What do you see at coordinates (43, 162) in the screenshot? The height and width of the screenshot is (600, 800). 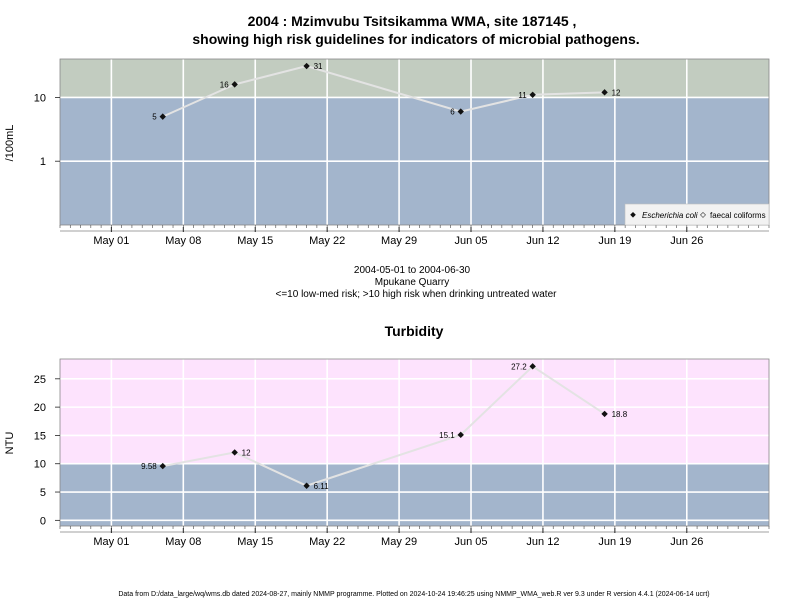 I see `y-tick-label: 1` at bounding box center [43, 162].